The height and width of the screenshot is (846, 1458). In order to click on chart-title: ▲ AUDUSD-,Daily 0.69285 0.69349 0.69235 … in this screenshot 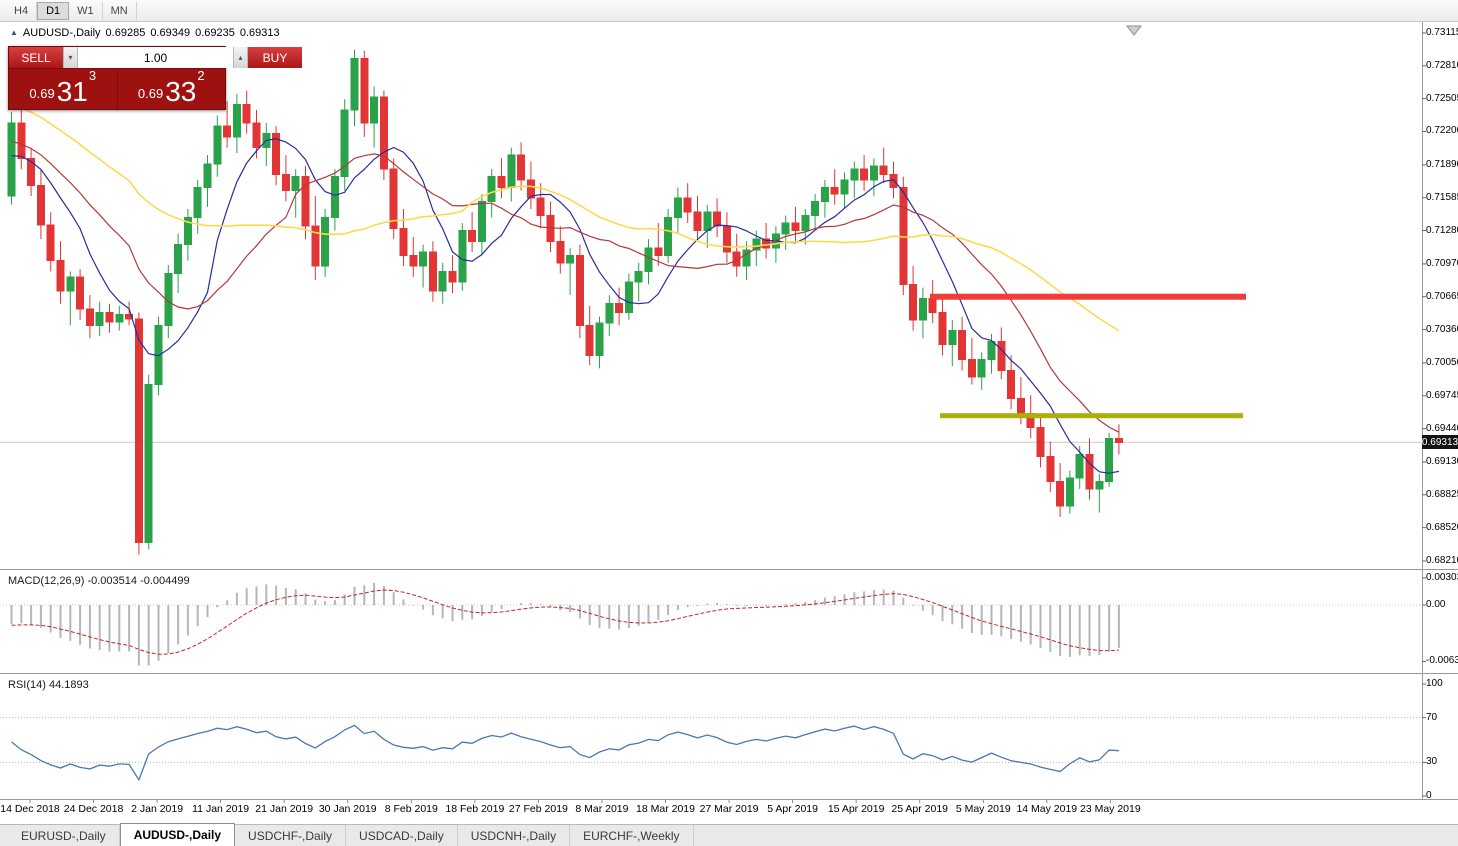, I will do `click(145, 33)`.